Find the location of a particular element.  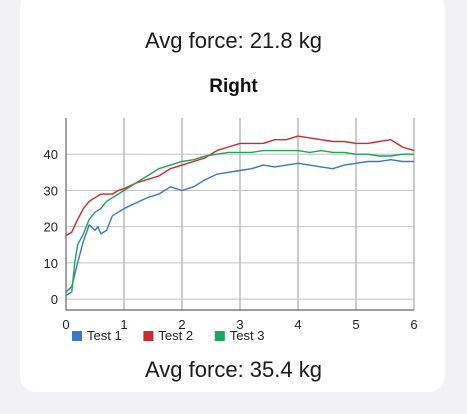

y-tick-label: 40 is located at coordinates (51, 154).